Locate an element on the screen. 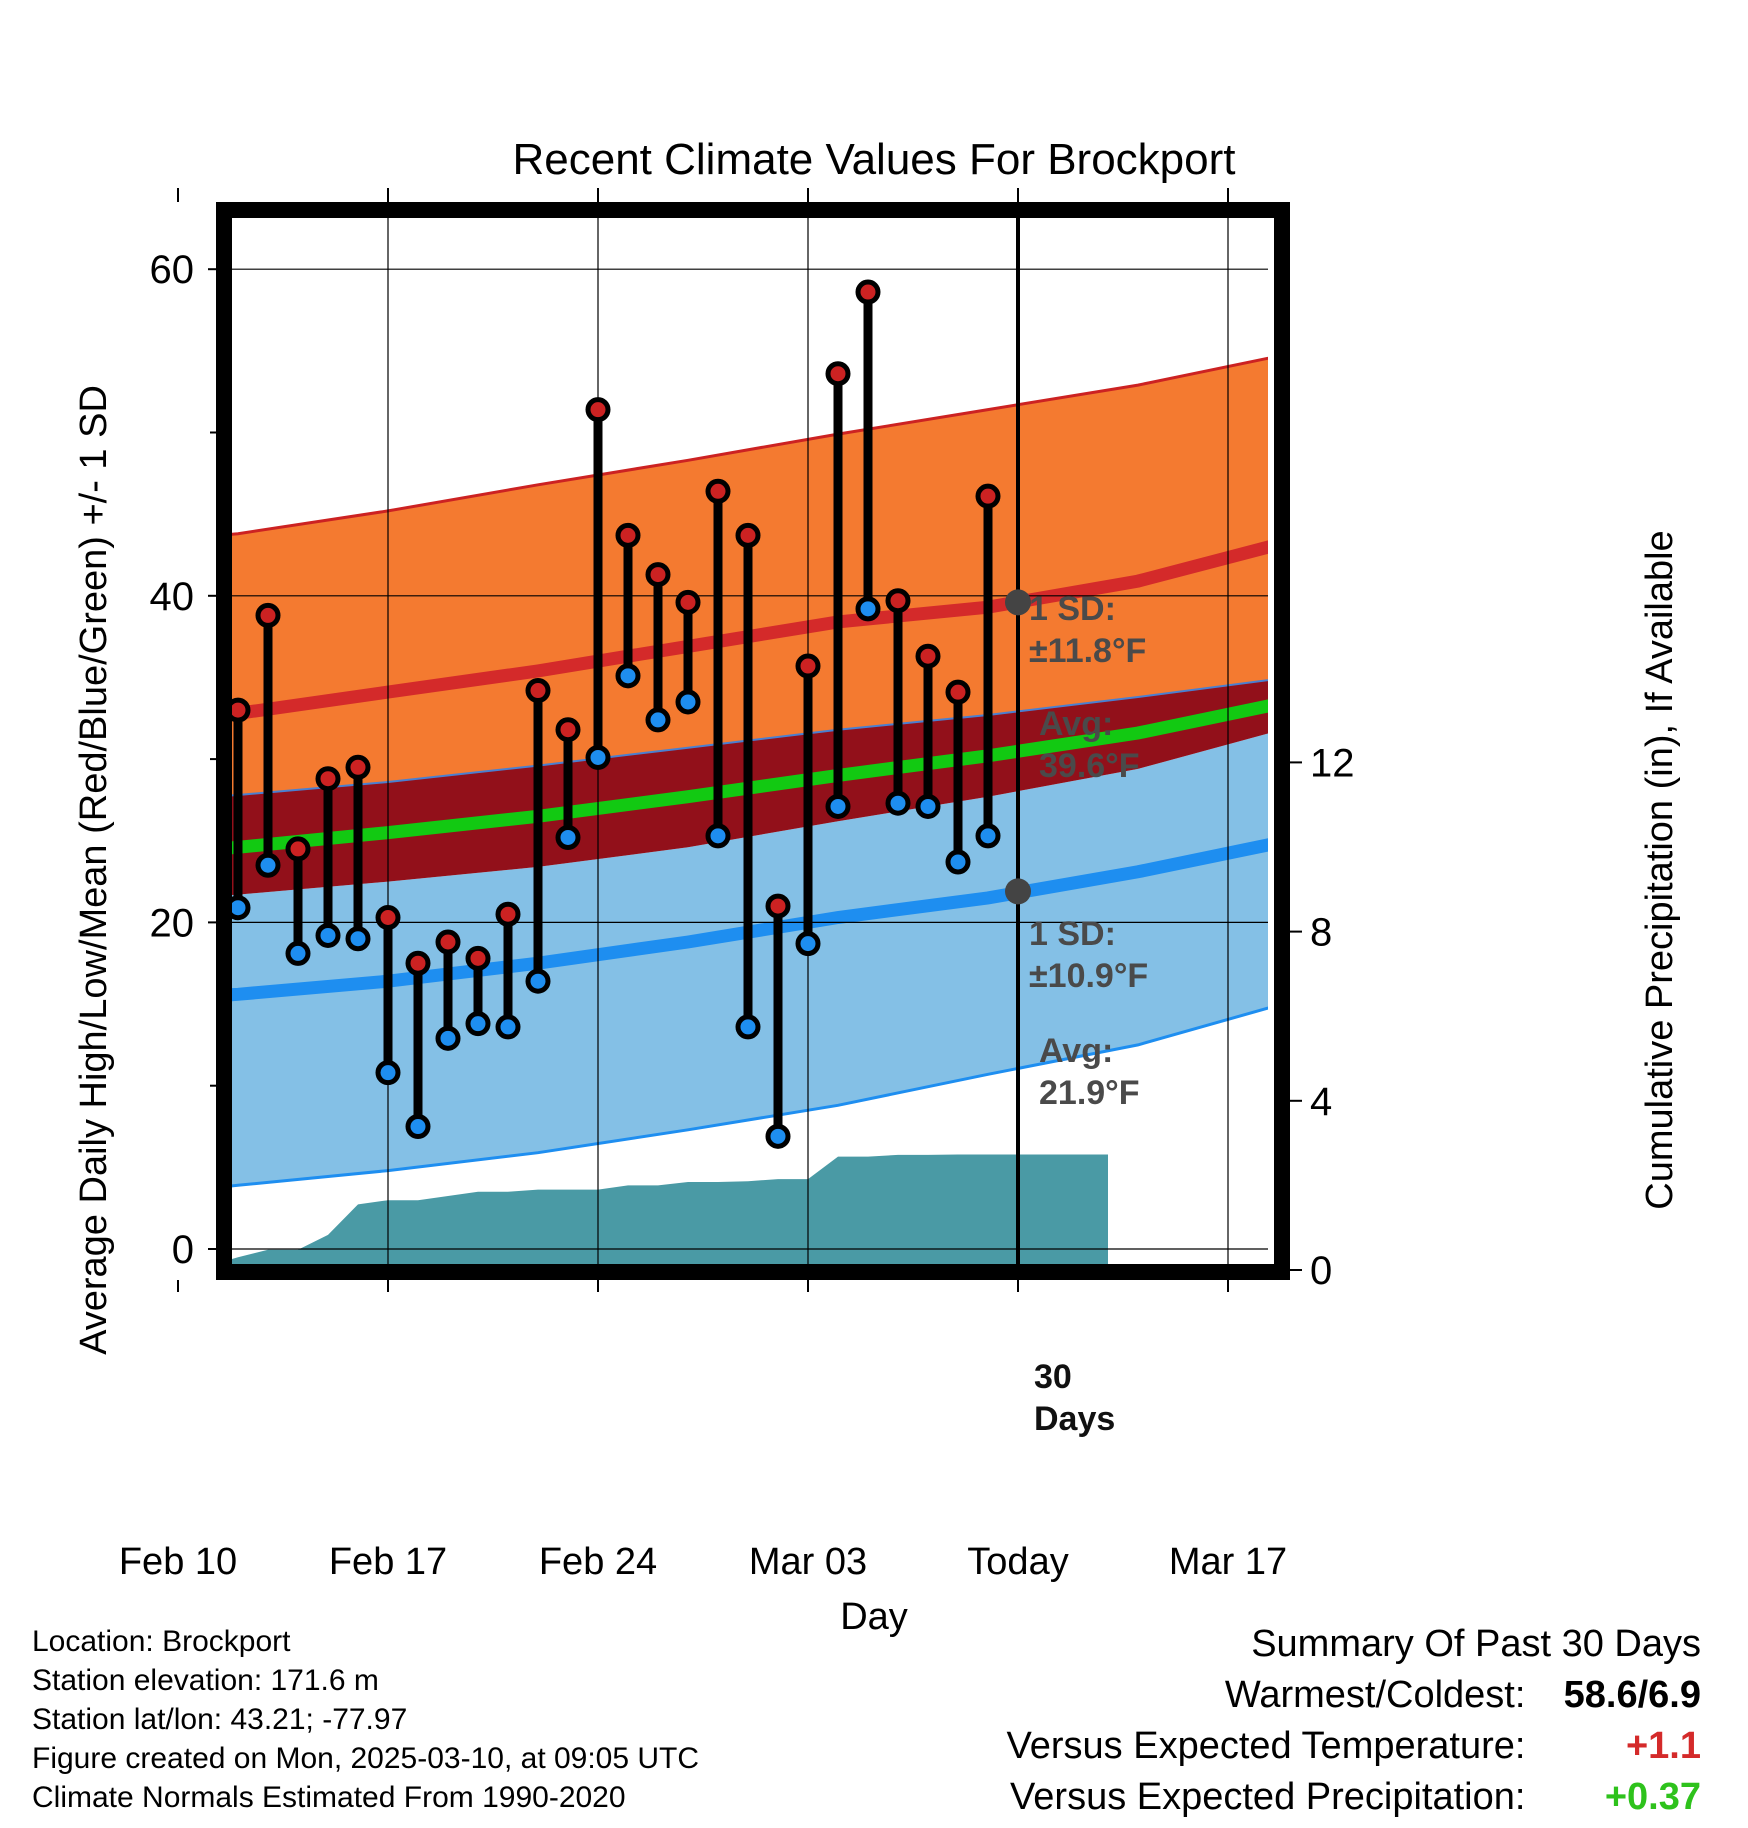 The image size is (1748, 1828). y2-tick-label: 4 is located at coordinates (1321, 1102).